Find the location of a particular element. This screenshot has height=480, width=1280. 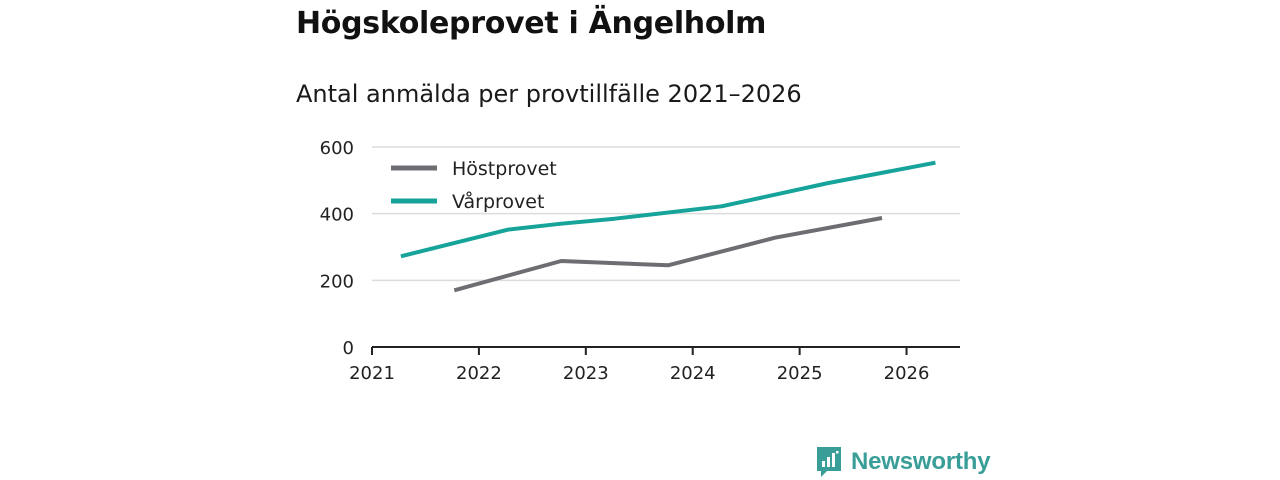

legend: Höstprovet Vårprovet is located at coordinates (474, 185).